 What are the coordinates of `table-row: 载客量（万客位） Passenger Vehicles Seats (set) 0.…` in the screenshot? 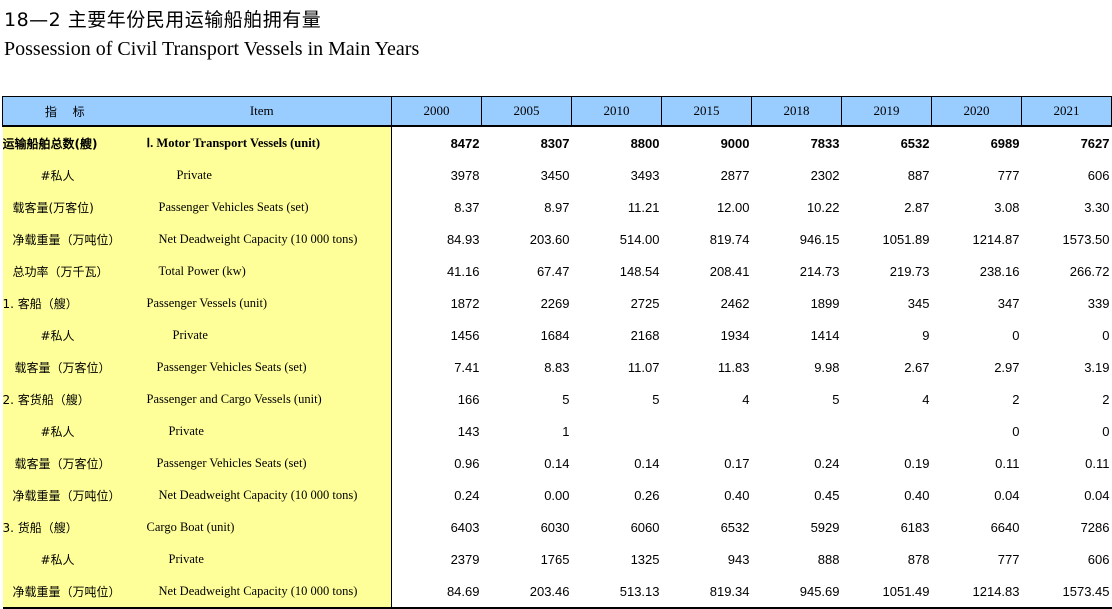 It's located at (557, 463).